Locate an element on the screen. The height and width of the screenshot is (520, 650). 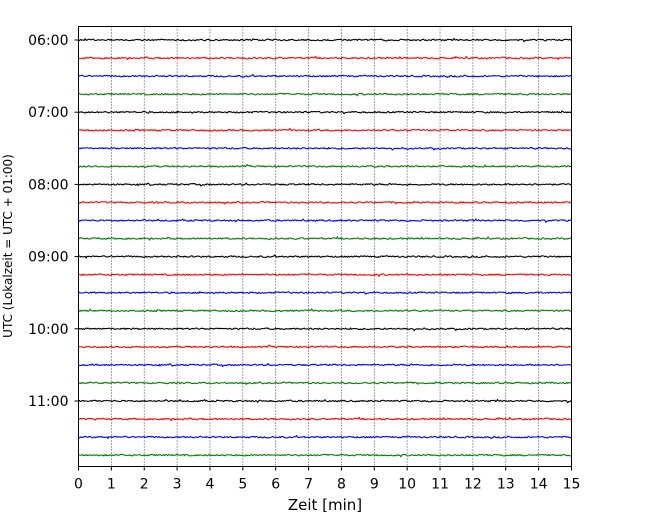
y-tick-label: 09:00 is located at coordinates (48, 258).